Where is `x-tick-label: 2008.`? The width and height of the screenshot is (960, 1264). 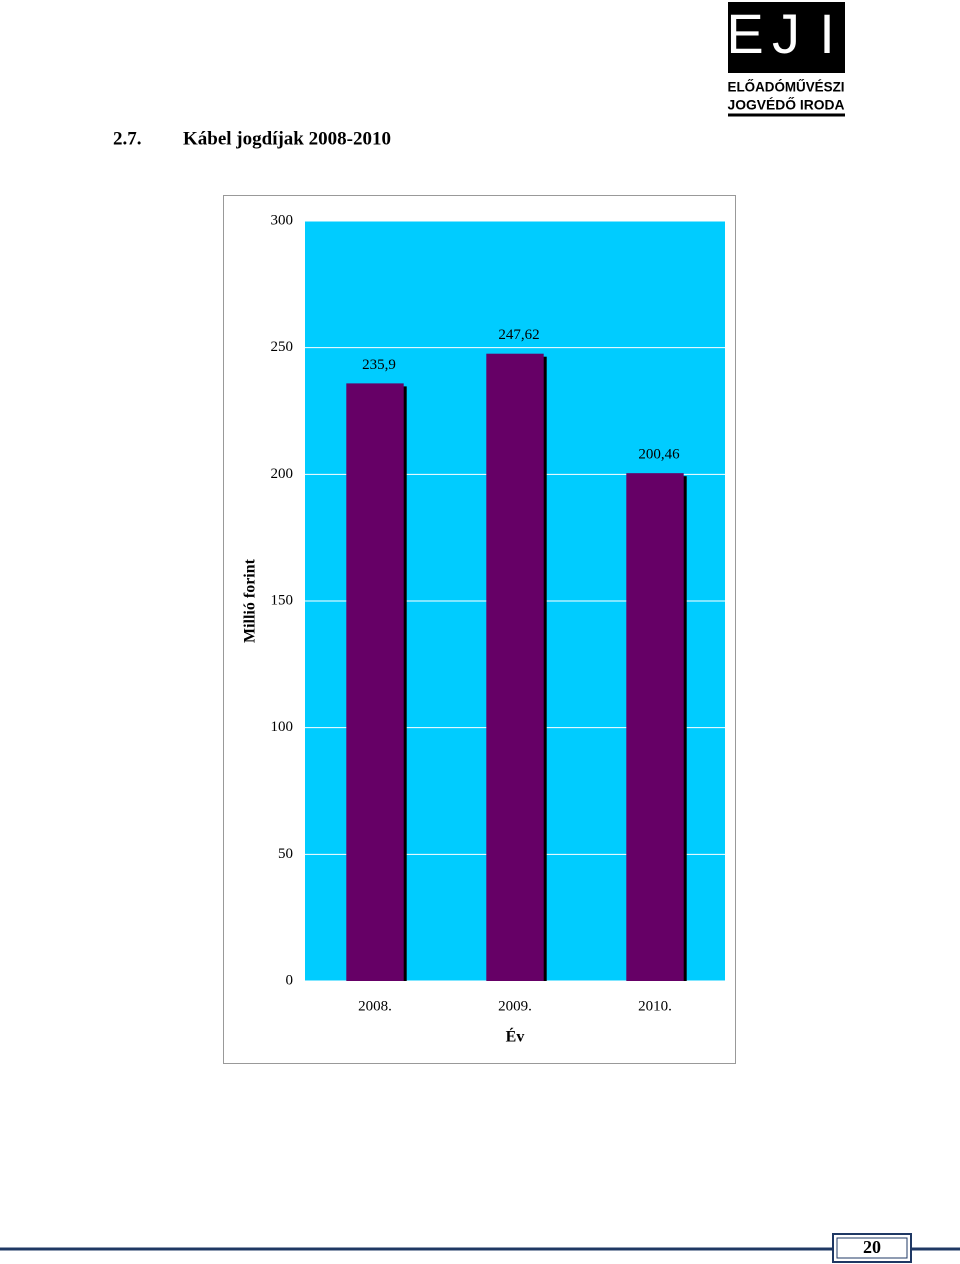
x-tick-label: 2008. is located at coordinates (375, 1006).